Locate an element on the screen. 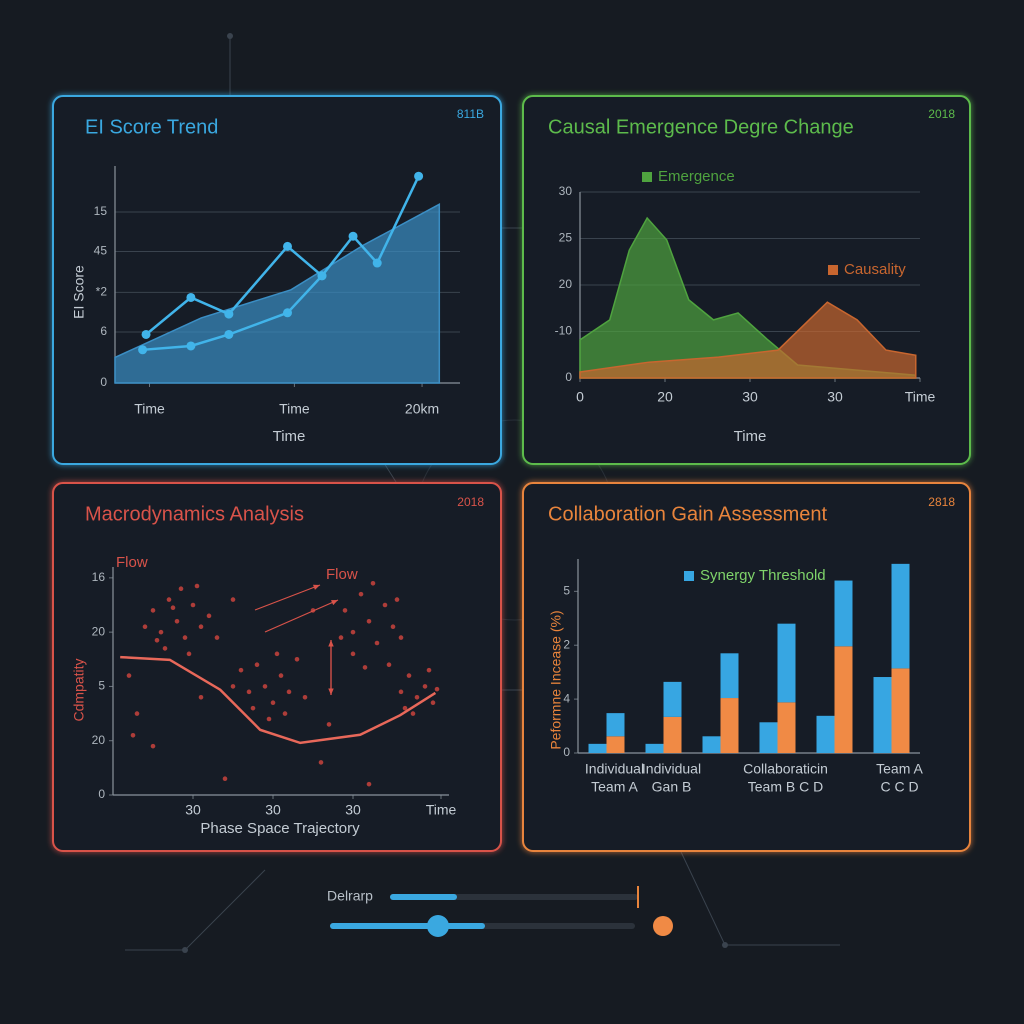 The image size is (1024, 1024). x-tick-label: 20km is located at coordinates (422, 409).